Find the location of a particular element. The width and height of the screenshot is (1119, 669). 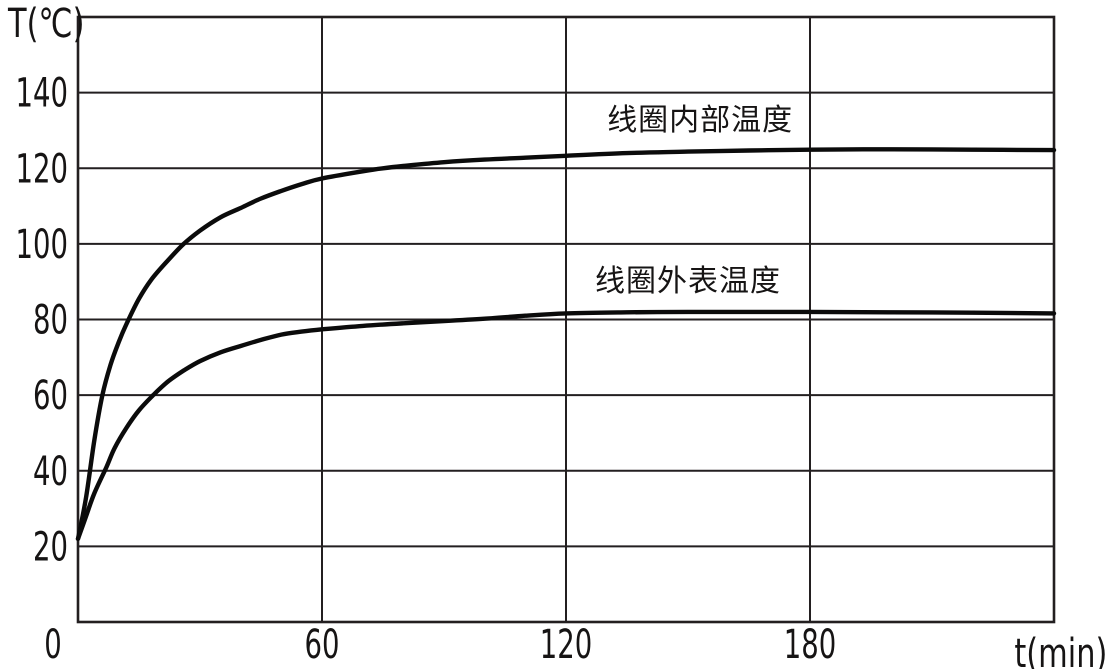

y-tick-label: 140 is located at coordinates (42, 94).